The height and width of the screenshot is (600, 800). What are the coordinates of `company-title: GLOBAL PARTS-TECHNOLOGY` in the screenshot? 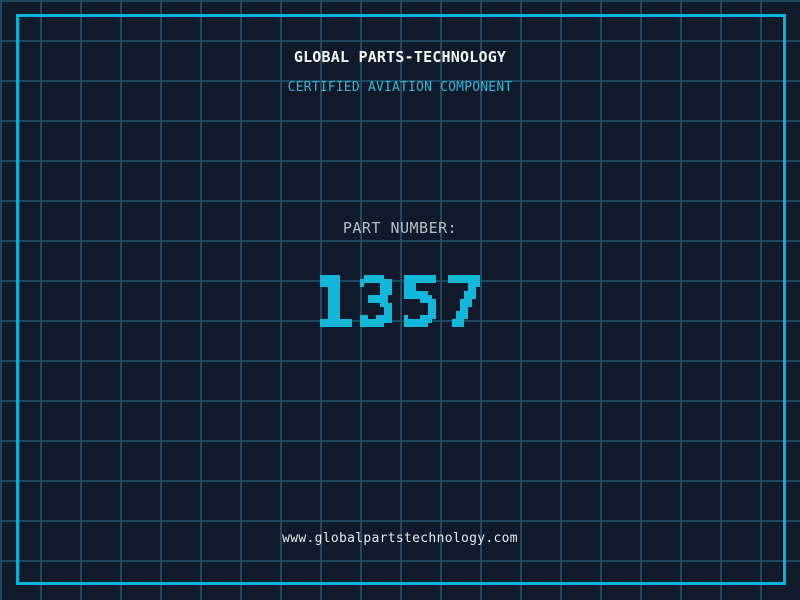 It's located at (400, 57).